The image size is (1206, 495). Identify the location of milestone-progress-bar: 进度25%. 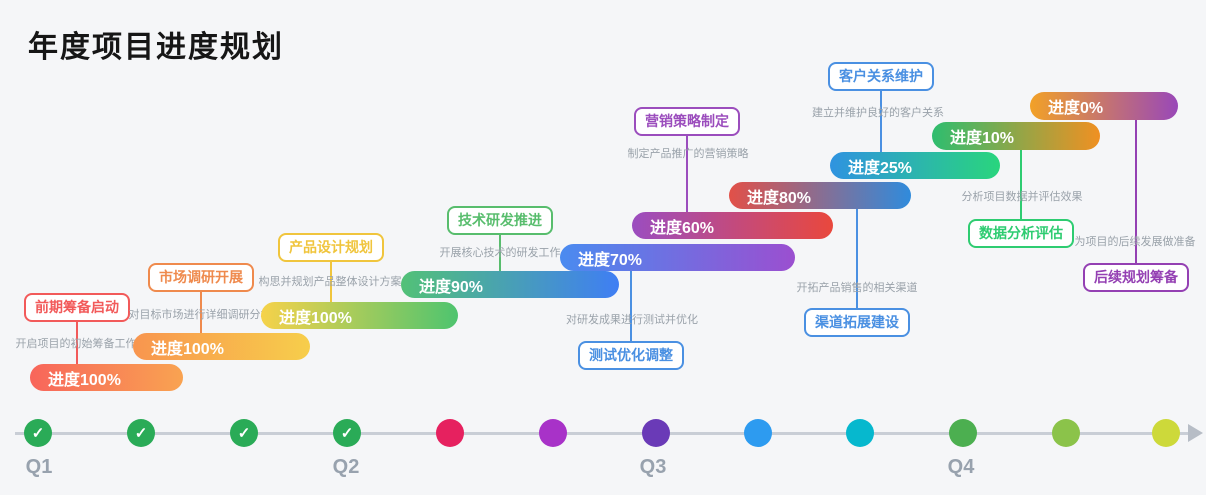
(915, 165).